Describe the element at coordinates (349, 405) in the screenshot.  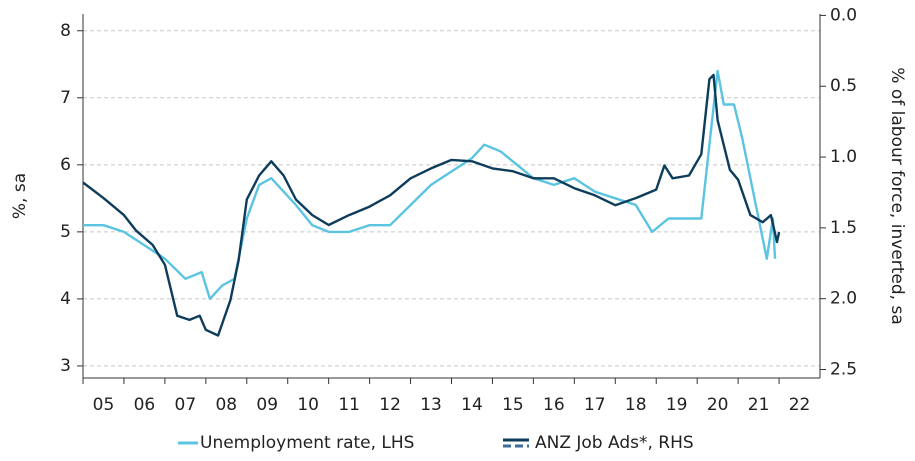
I see `x-tick-label: 11` at that location.